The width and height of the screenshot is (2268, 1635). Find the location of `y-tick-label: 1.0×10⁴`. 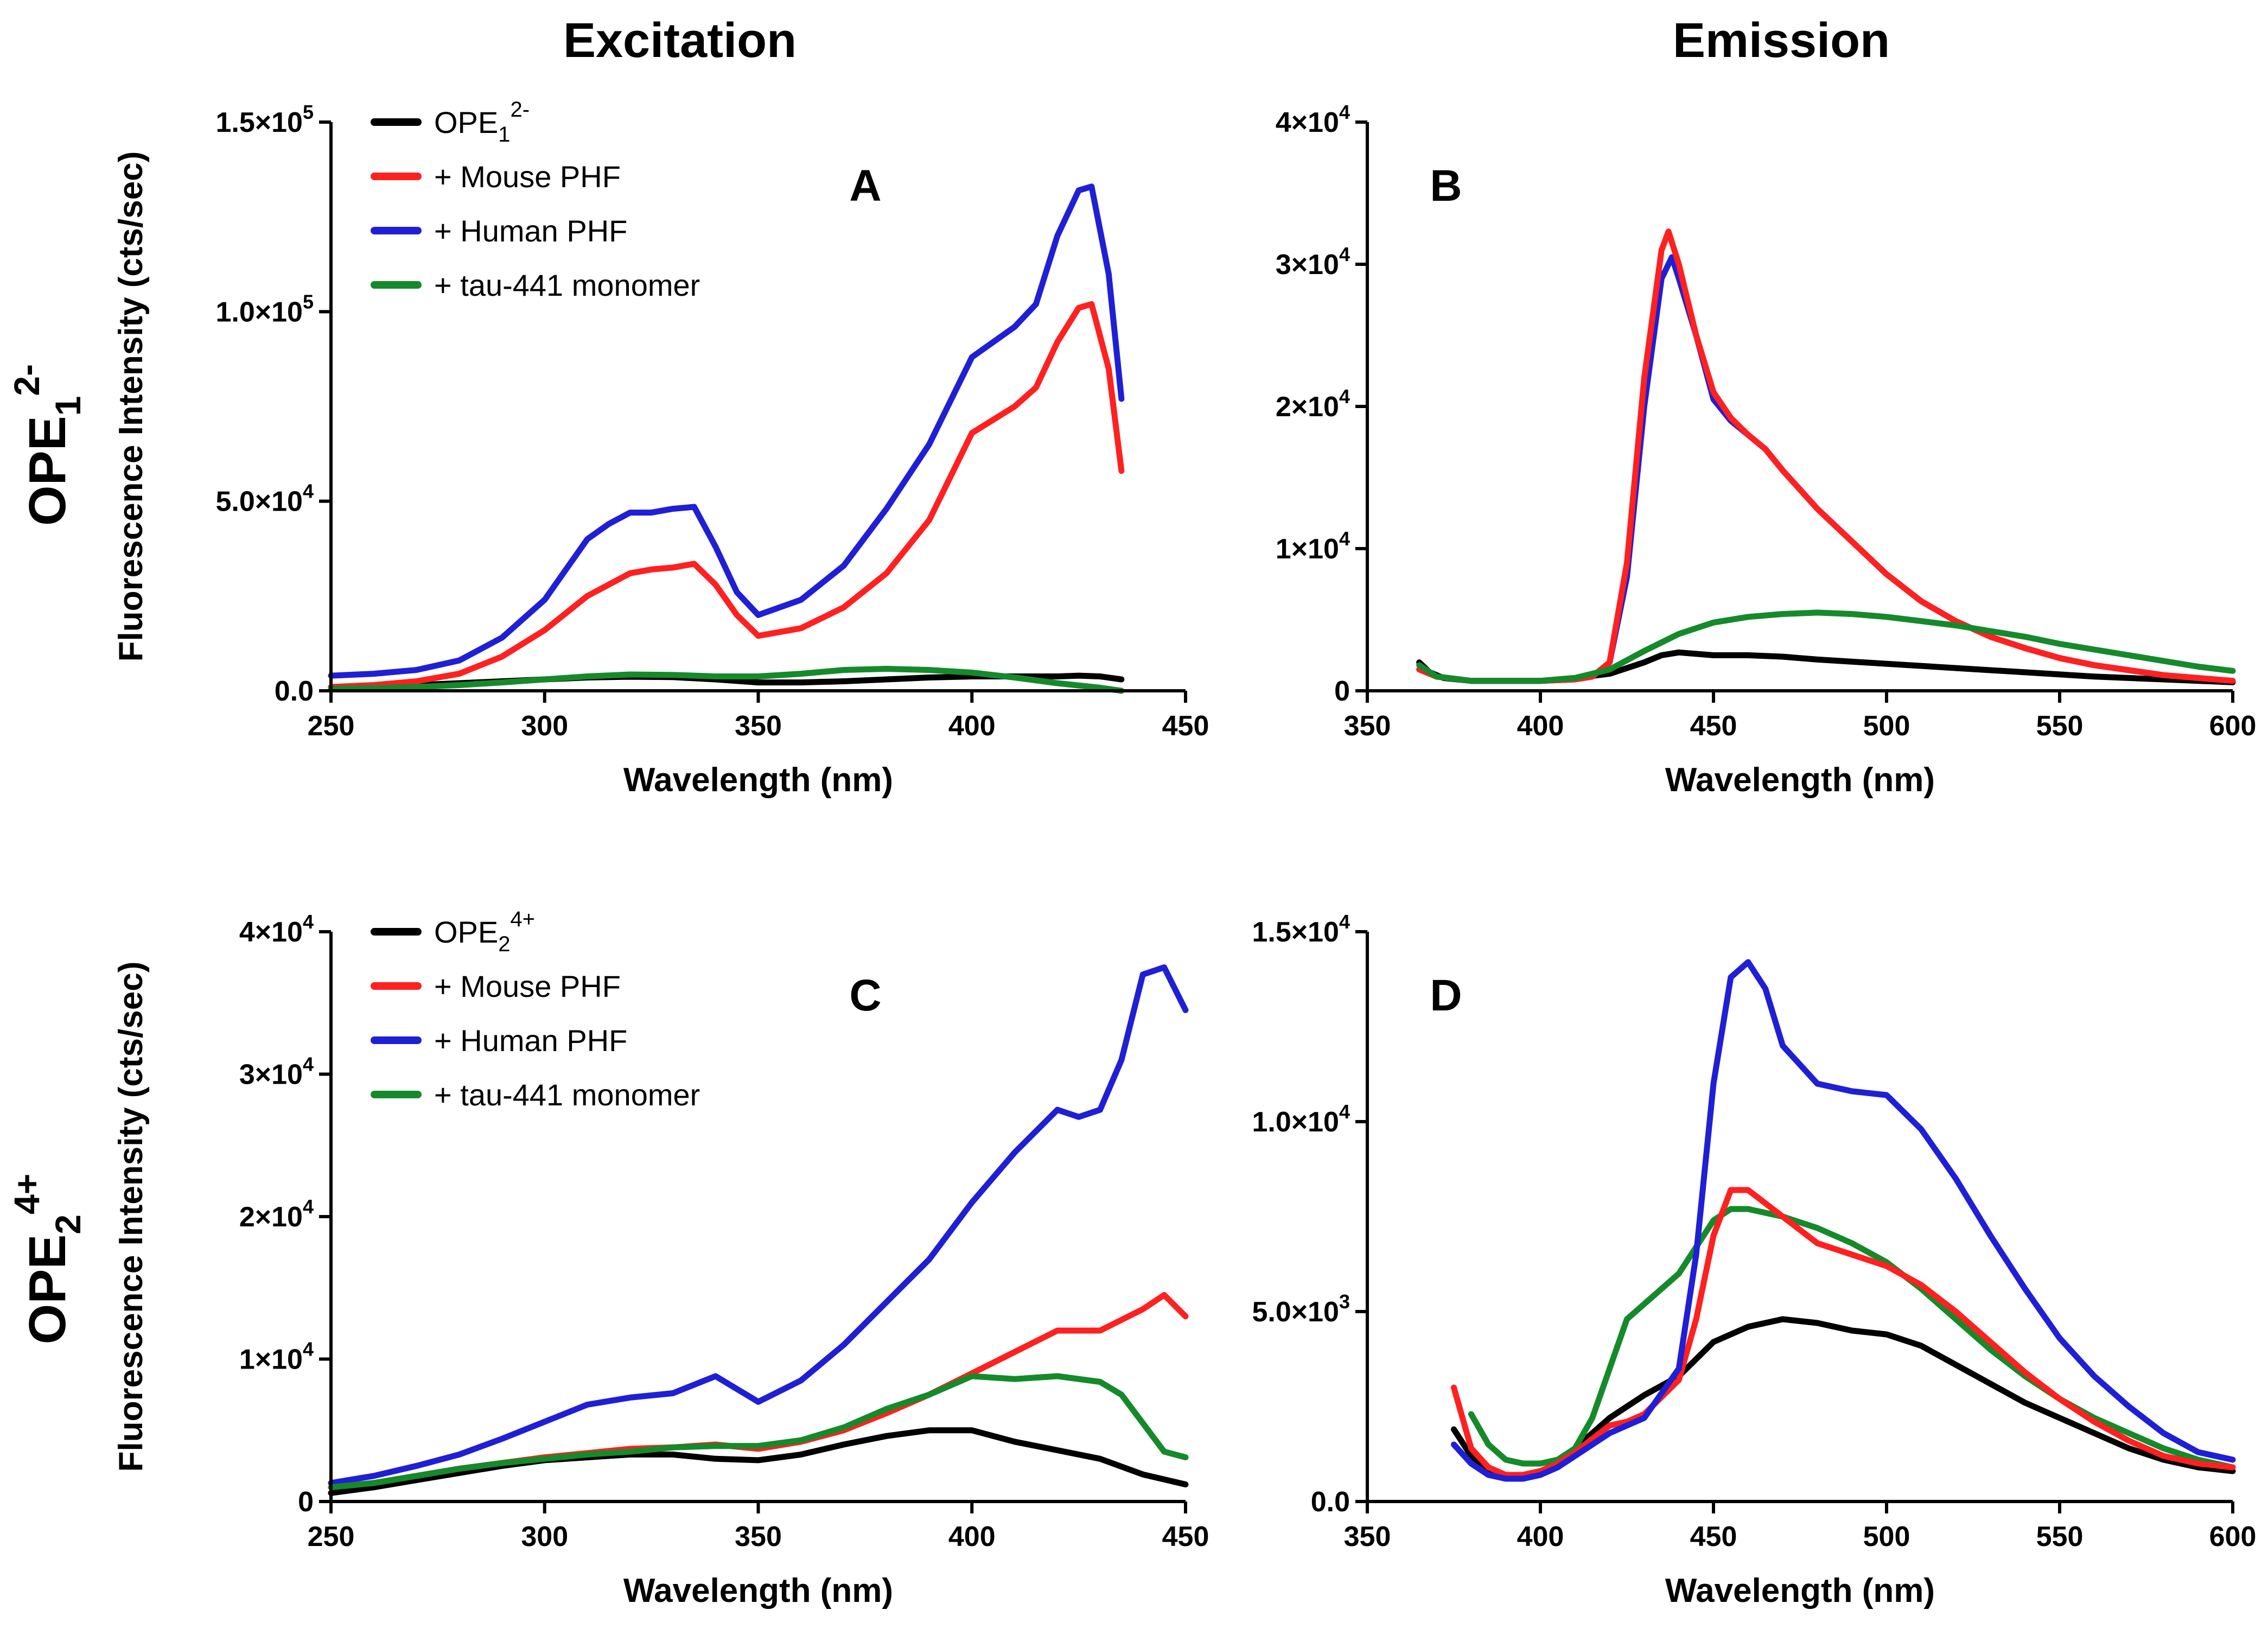

y-tick-label: 1.0×10⁴ is located at coordinates (1301, 1119).